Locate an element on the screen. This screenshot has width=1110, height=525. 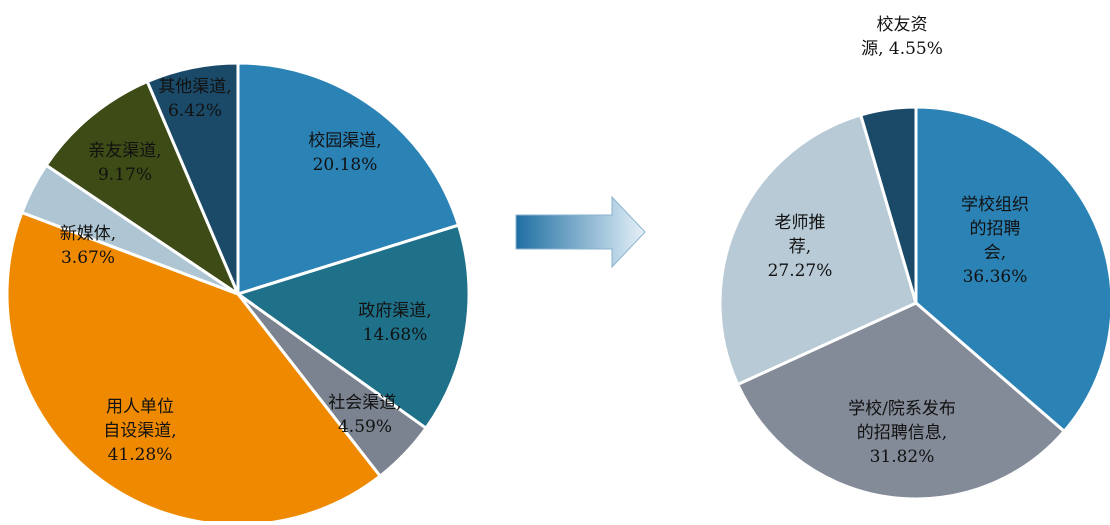
slice-label-line: 亲友渠道, is located at coordinates (124, 151).